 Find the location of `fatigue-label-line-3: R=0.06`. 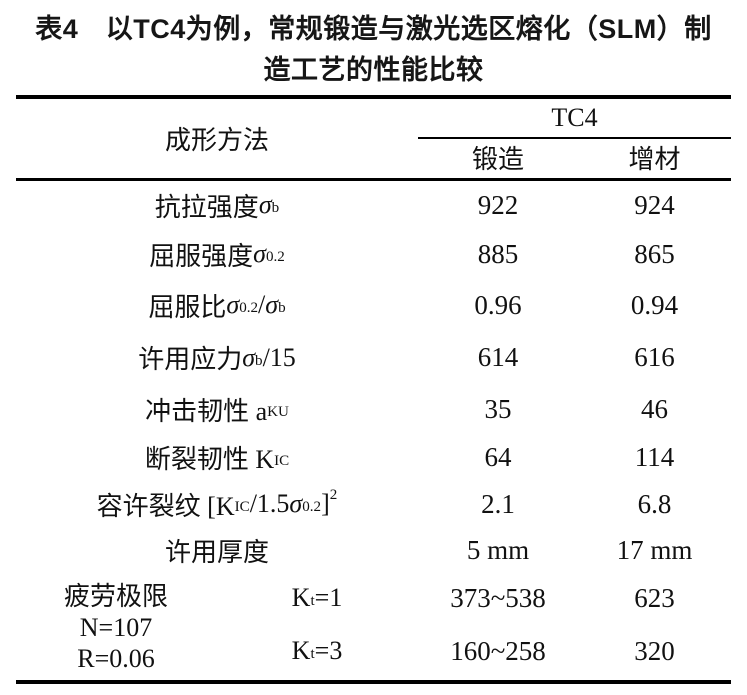

fatigue-label-line-3: R=0.06 is located at coordinates (116, 658).